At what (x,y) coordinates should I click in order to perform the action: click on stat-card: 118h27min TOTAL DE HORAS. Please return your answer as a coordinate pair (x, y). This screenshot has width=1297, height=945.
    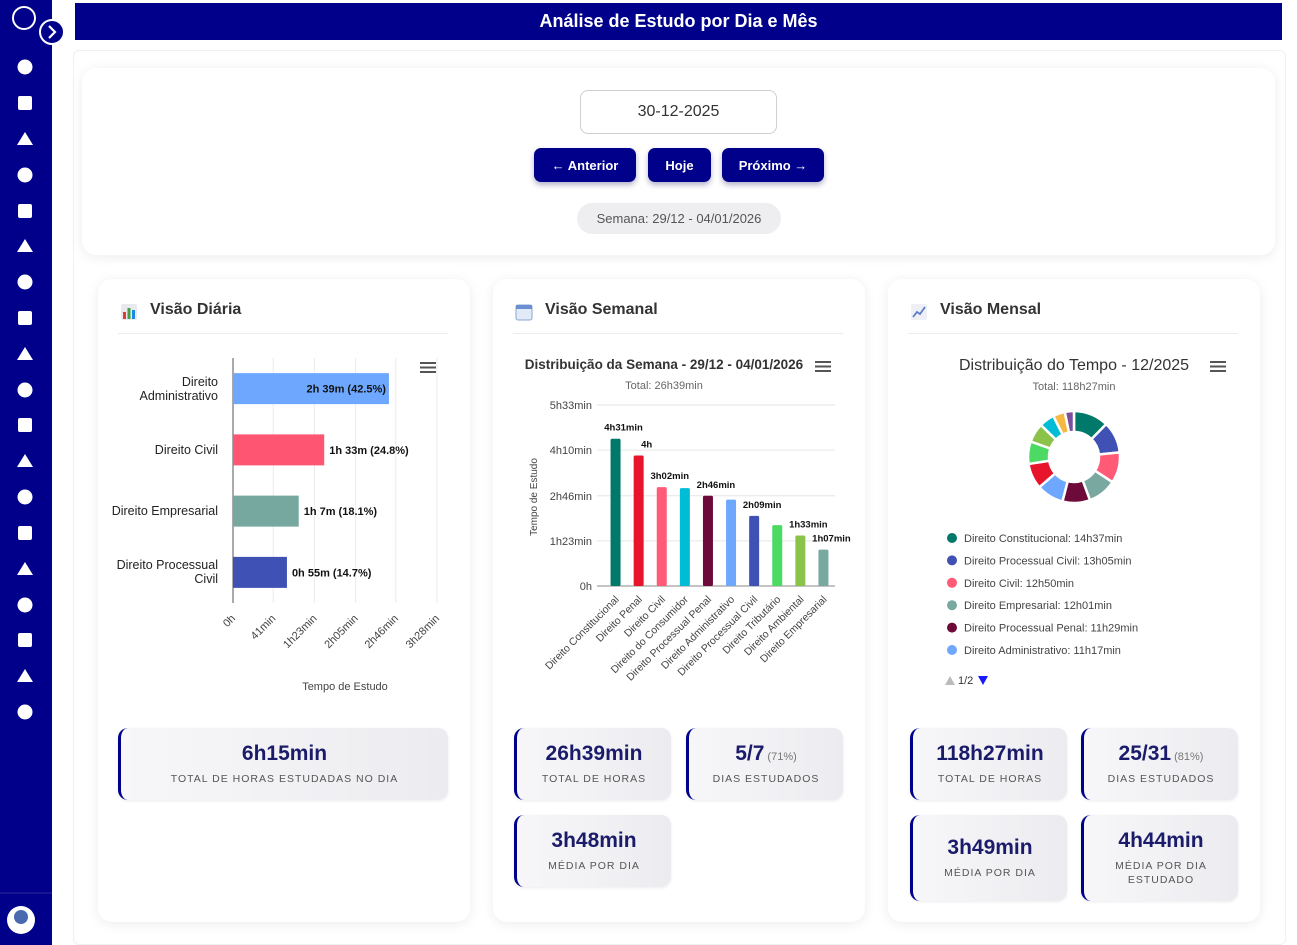
    Looking at the image, I should click on (988, 764).